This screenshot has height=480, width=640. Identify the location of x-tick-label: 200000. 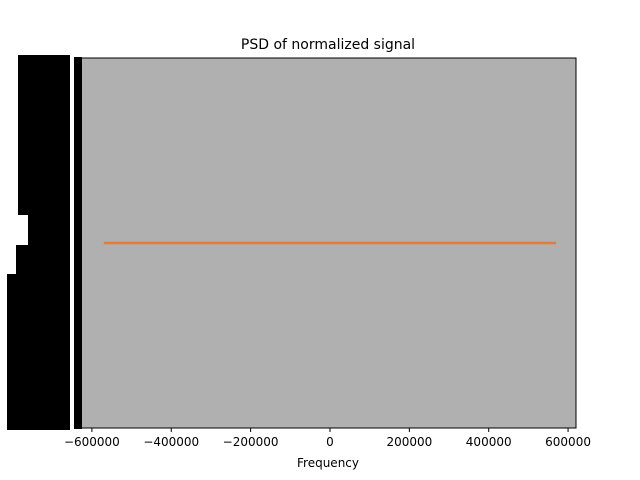
(409, 442).